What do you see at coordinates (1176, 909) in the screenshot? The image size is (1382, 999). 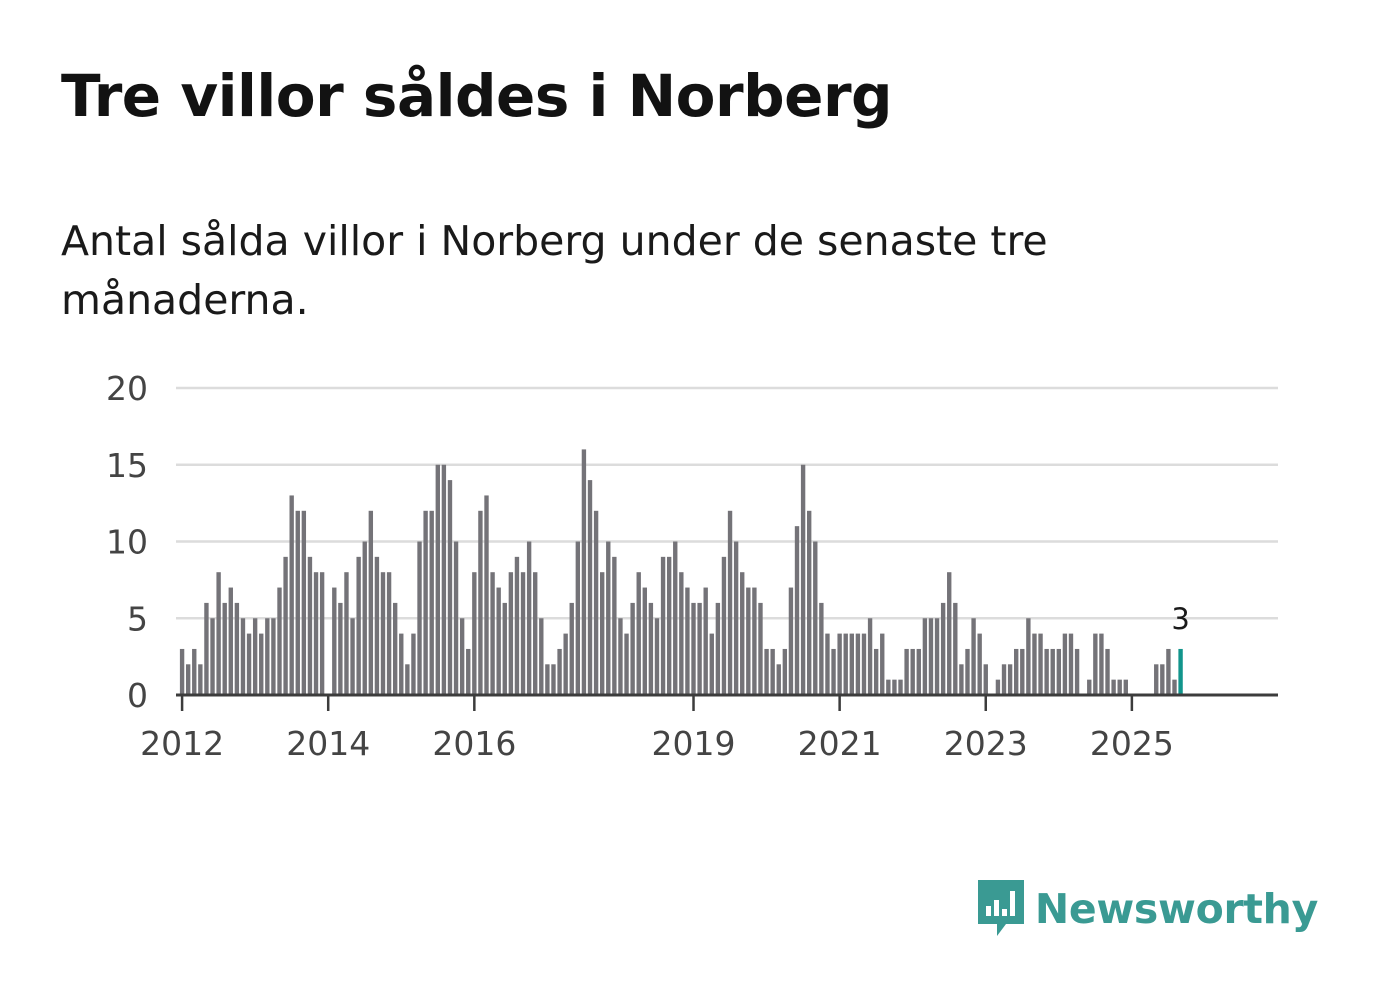 I see `brand-name: Newsworthy` at bounding box center [1176, 909].